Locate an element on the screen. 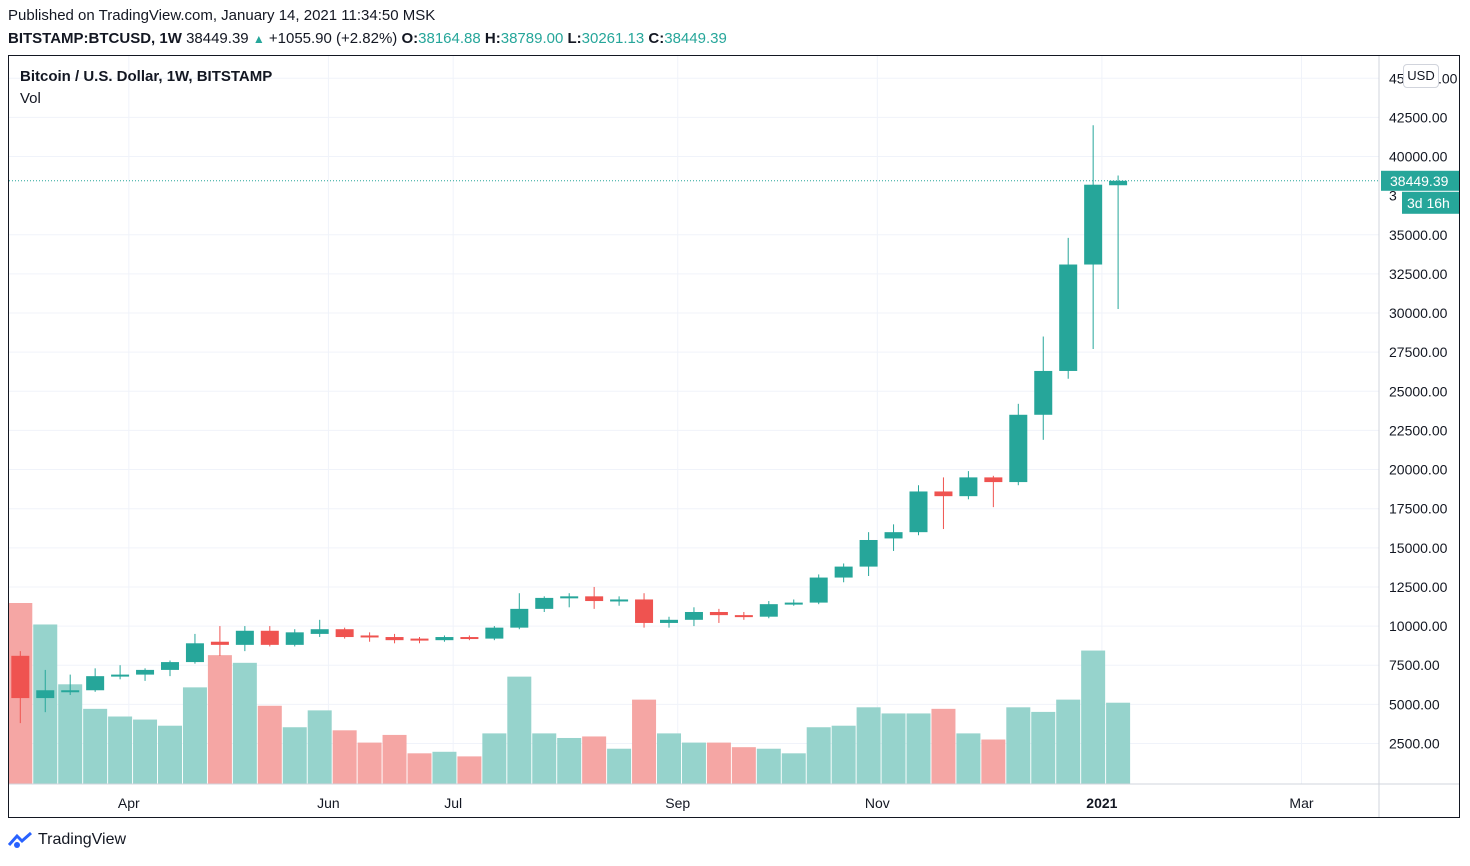 This screenshot has width=1470, height=866. last-price: 38449.39 is located at coordinates (217, 38).